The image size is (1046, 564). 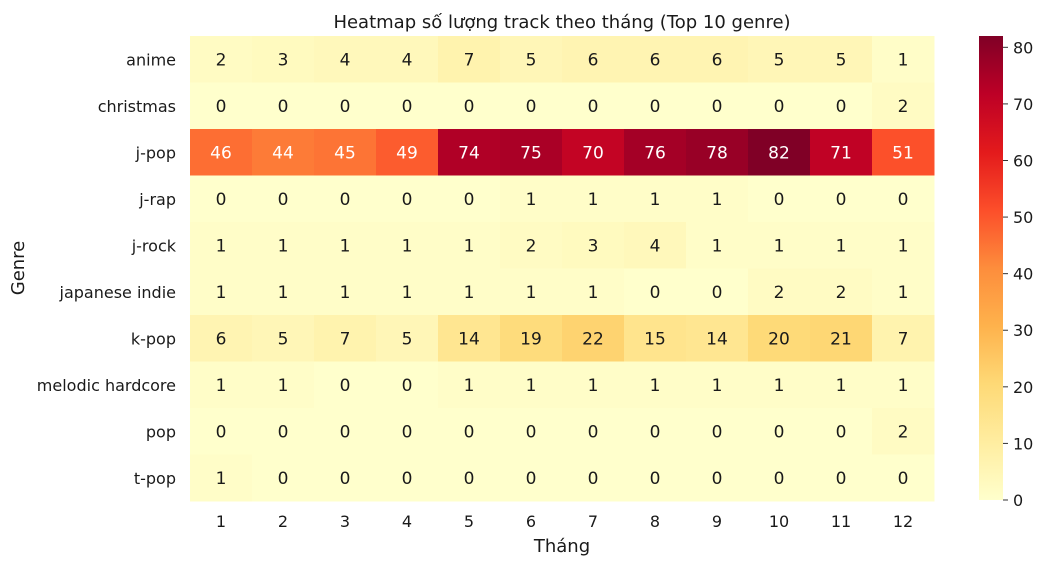 What do you see at coordinates (561, 546) in the screenshot?
I see `x-axis-label: Tháng` at bounding box center [561, 546].